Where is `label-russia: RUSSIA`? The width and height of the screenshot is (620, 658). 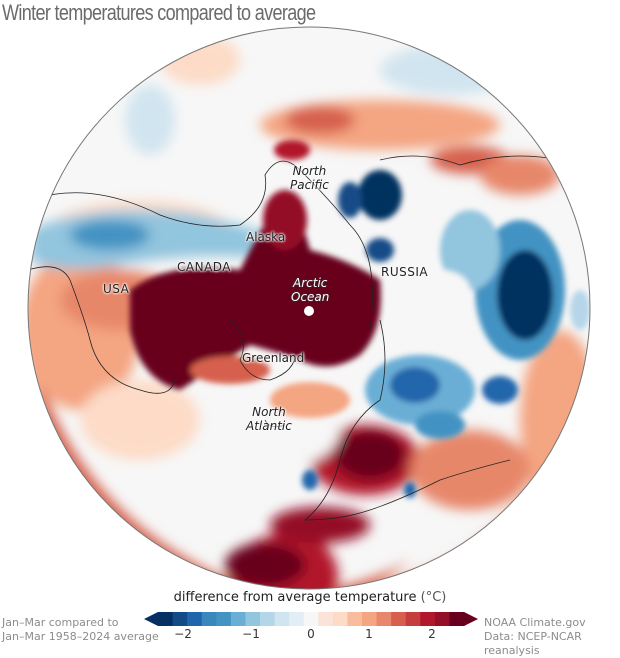 label-russia: RUSSIA is located at coordinates (405, 272).